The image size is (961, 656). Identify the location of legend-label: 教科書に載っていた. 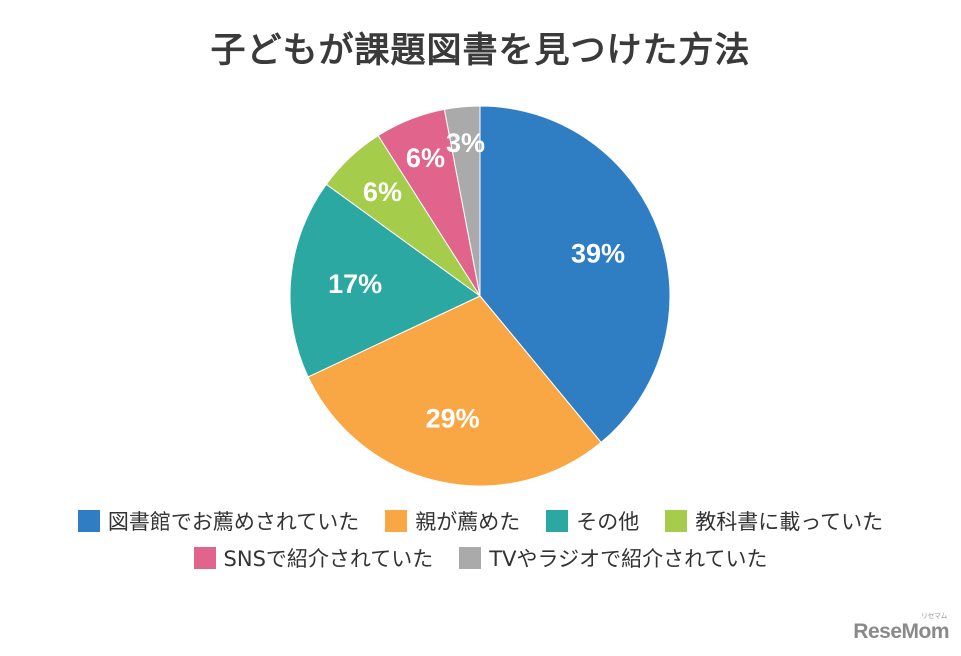
(789, 522).